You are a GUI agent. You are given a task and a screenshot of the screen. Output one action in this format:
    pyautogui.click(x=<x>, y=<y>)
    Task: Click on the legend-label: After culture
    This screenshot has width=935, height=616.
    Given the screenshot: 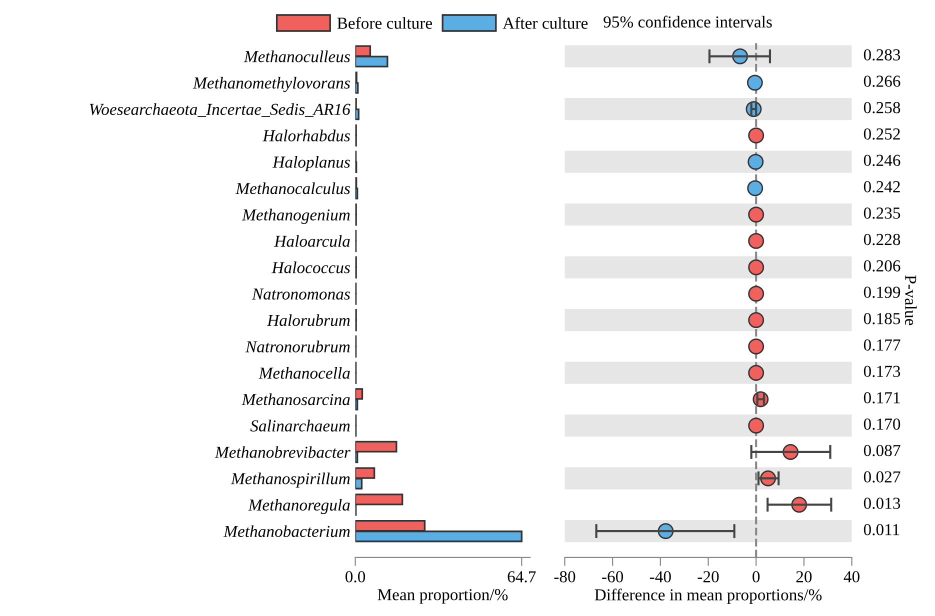 What is the action you would take?
    pyautogui.click(x=545, y=22)
    